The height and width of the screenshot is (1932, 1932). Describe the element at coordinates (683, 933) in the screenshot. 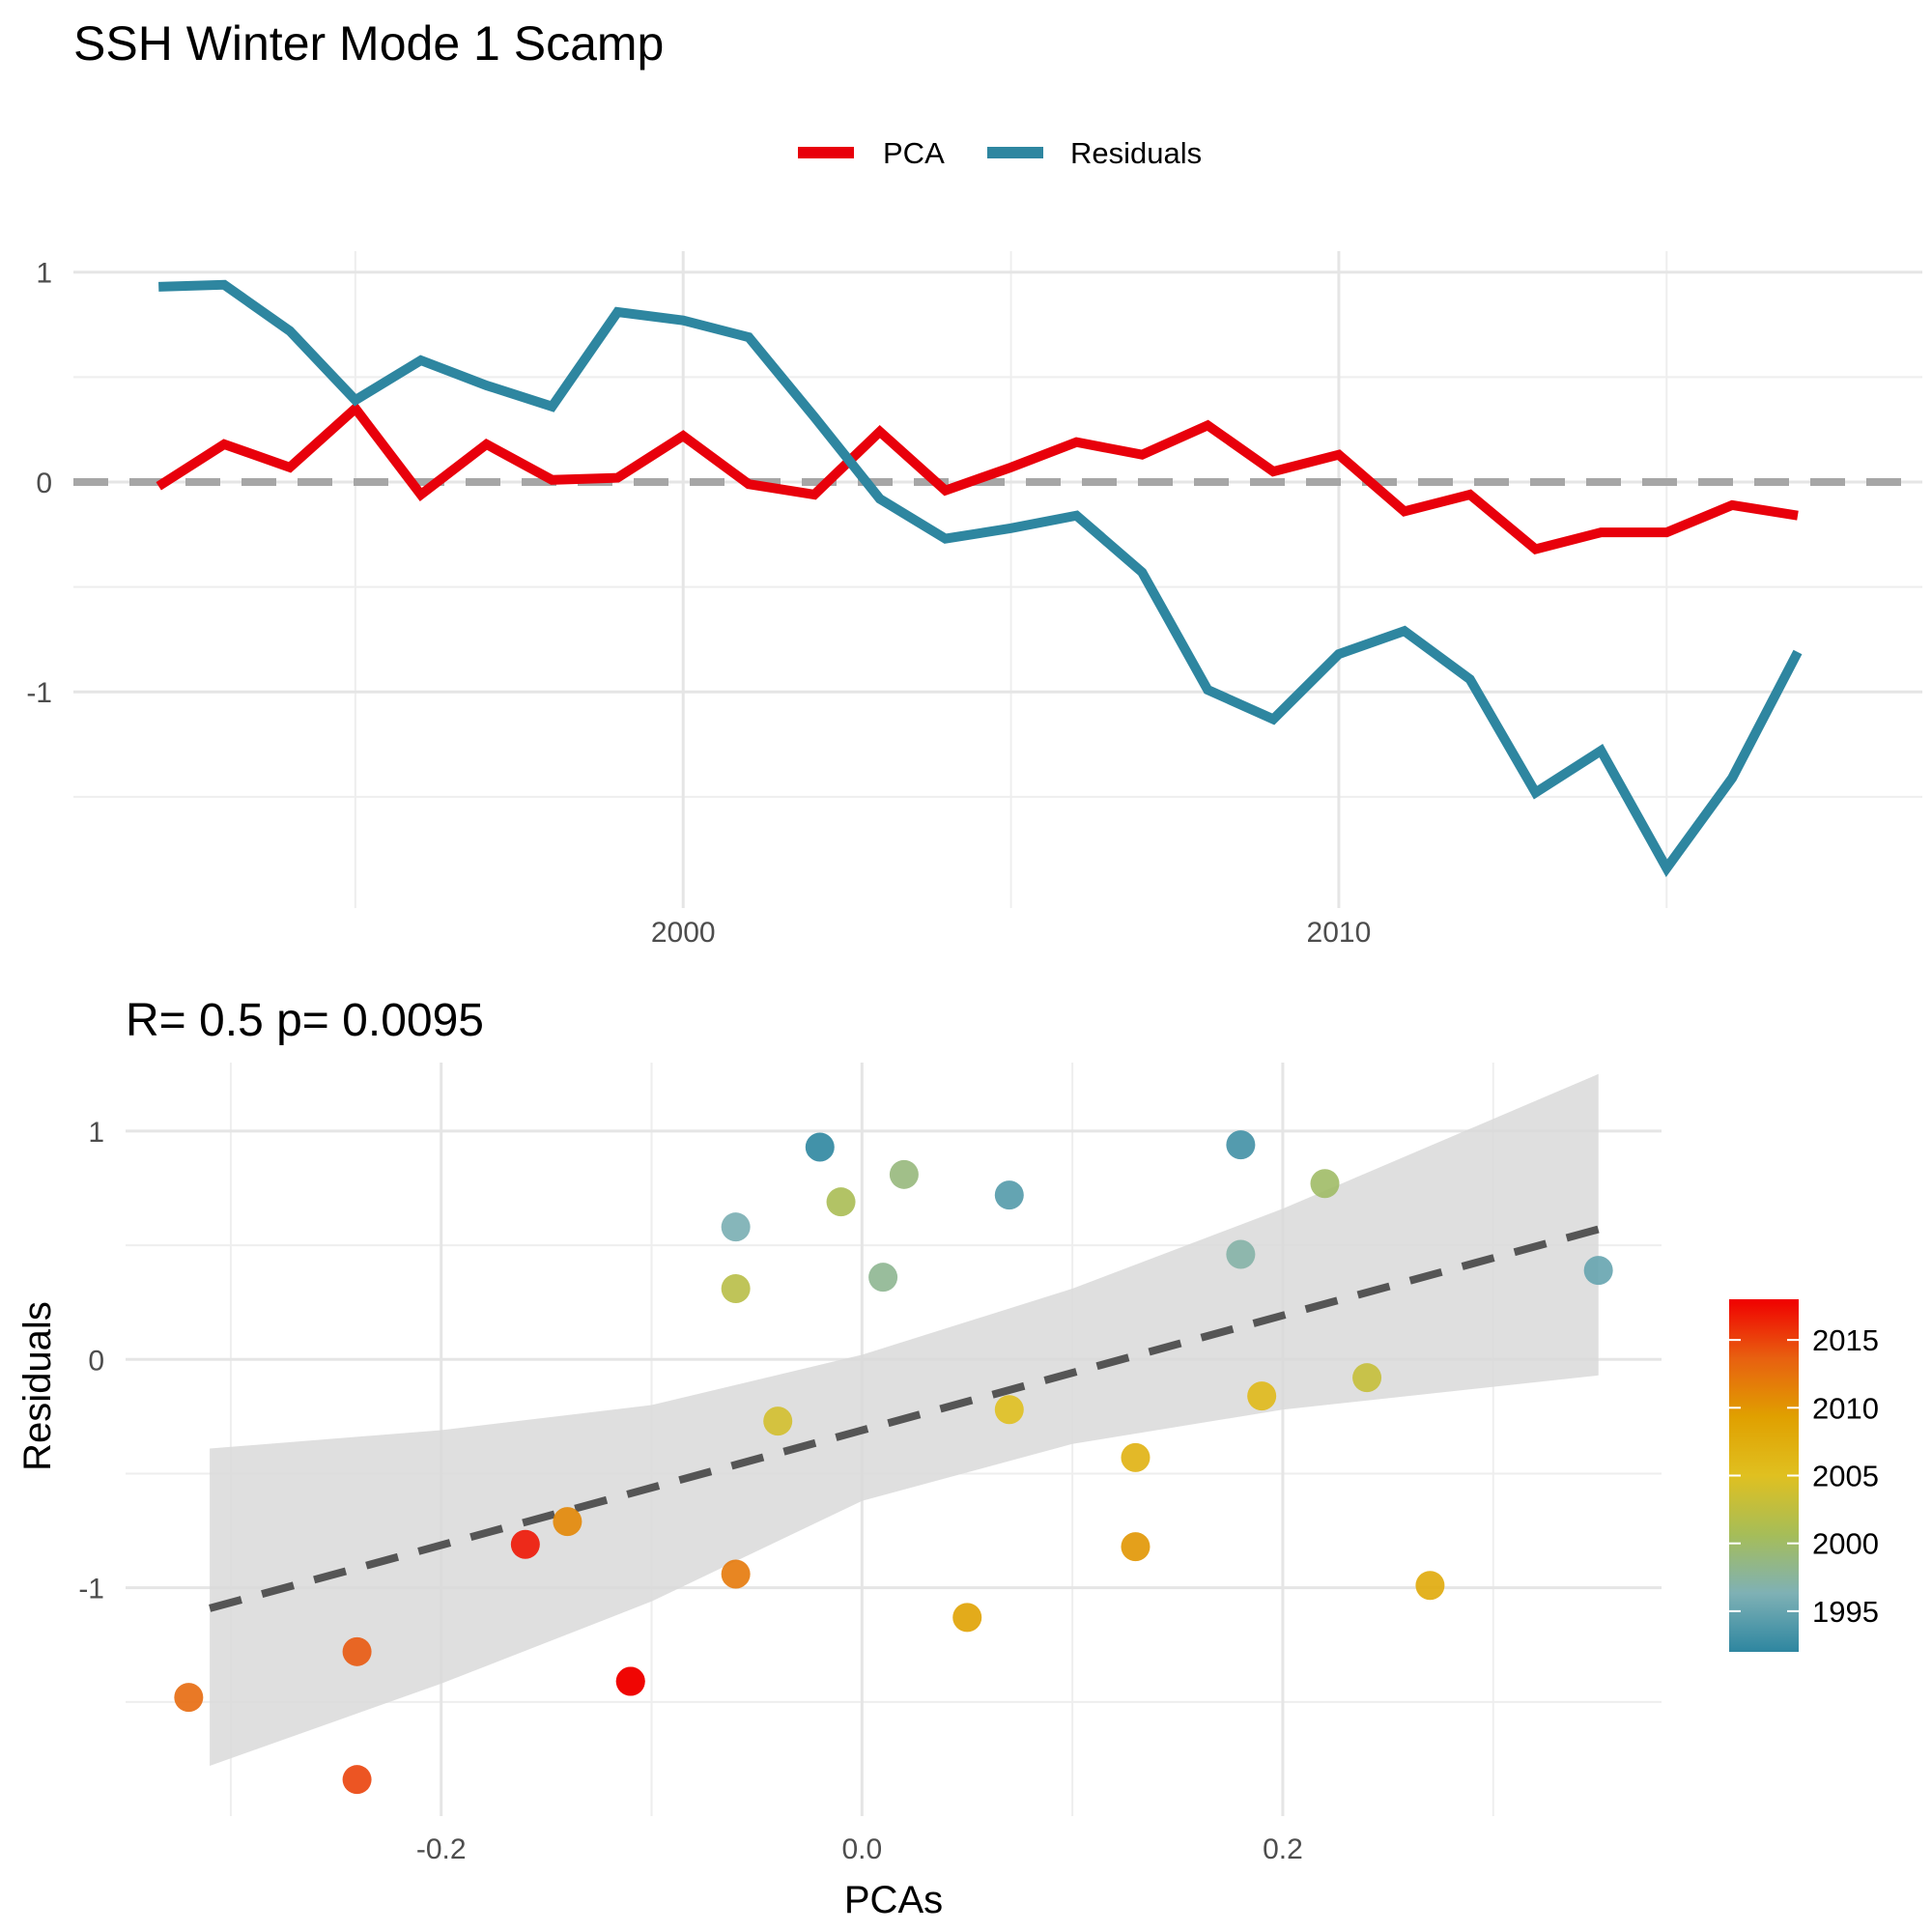

I see `x-tick-label: 2000` at that location.